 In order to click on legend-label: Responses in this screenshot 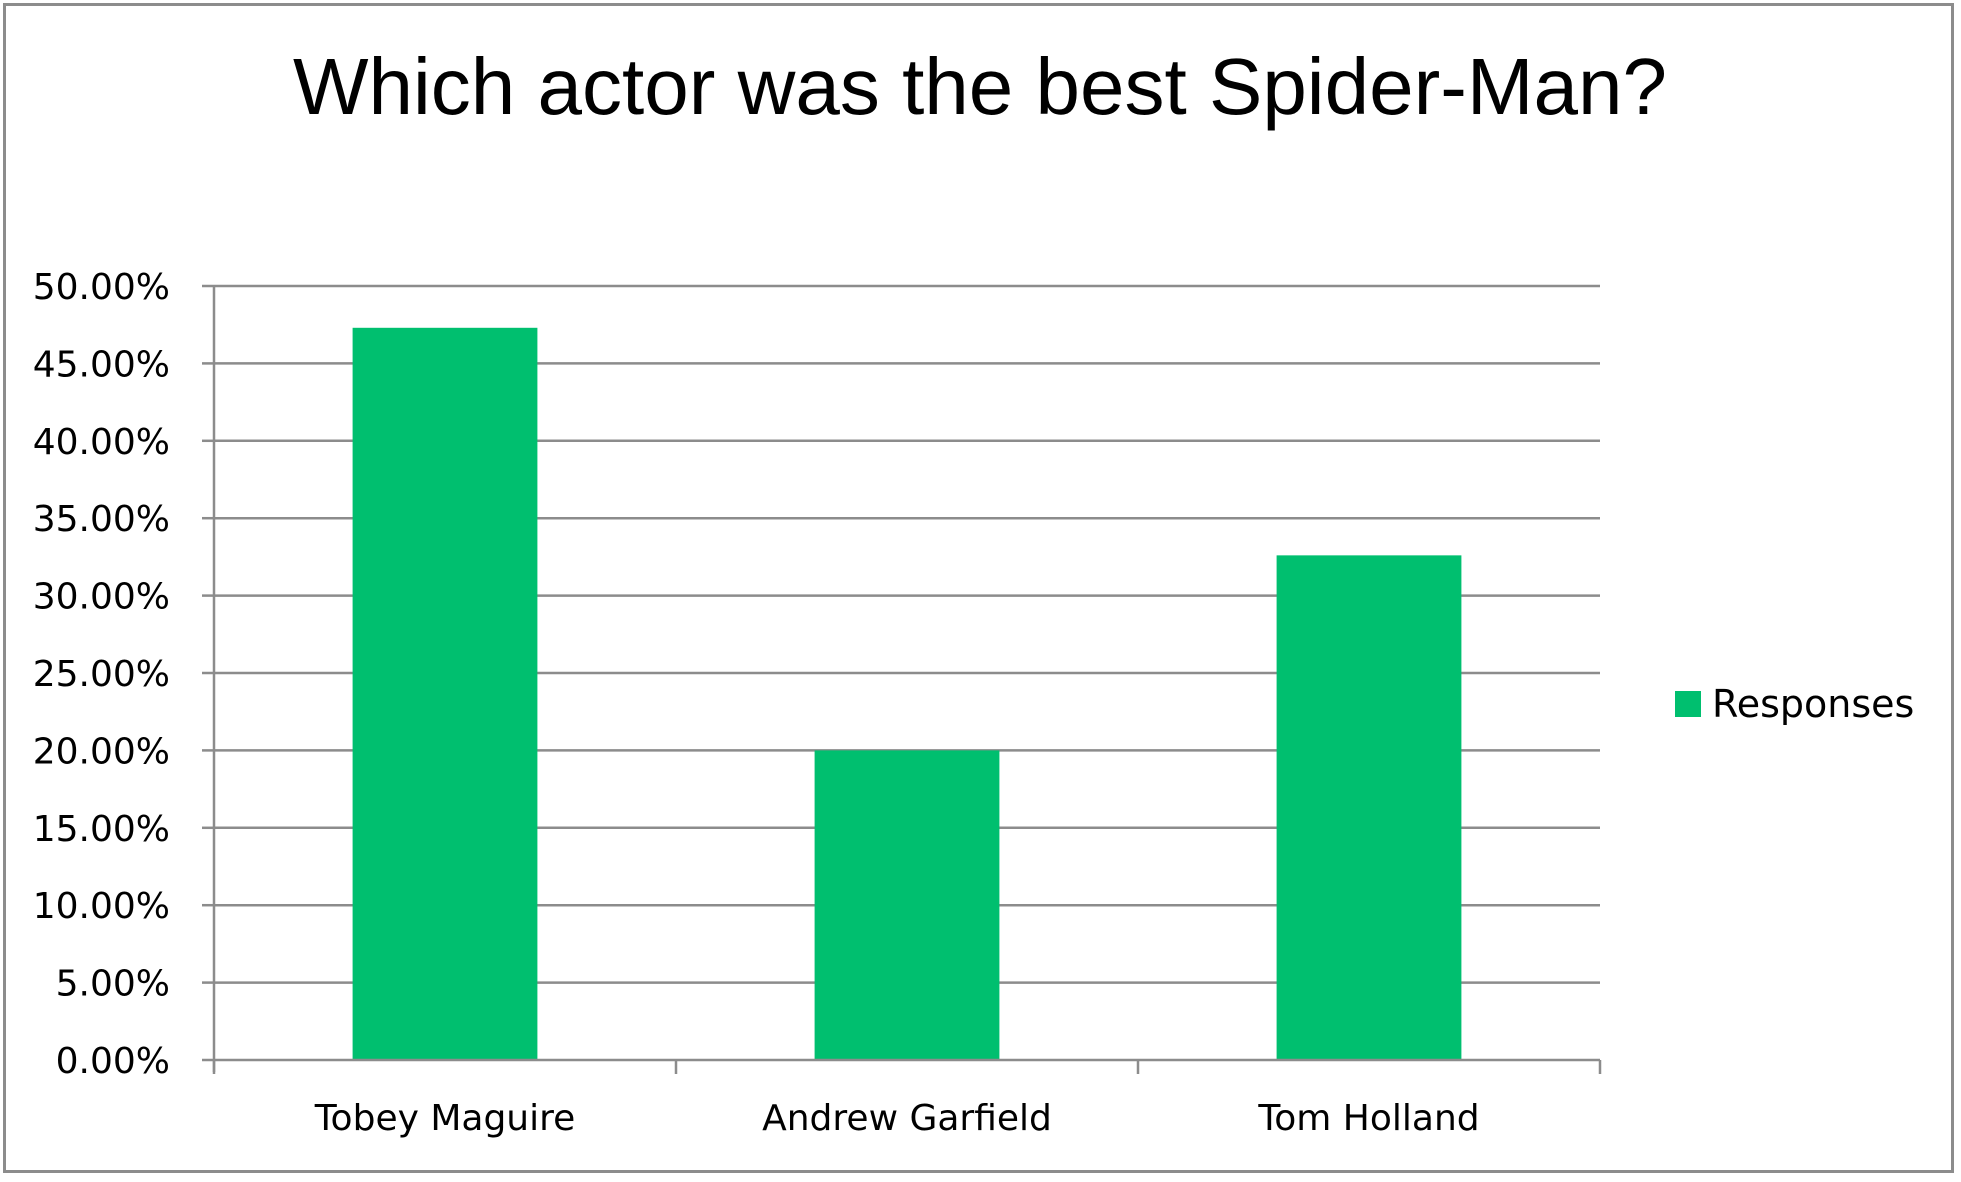, I will do `click(1813, 704)`.